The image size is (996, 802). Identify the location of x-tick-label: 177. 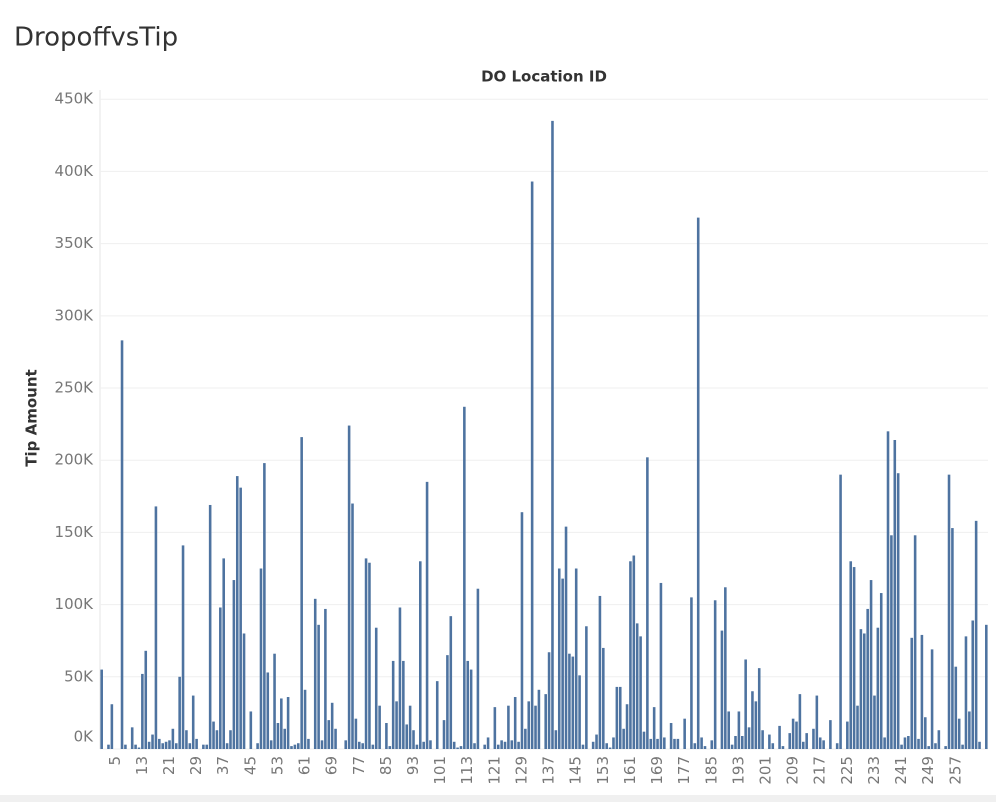
(684, 770).